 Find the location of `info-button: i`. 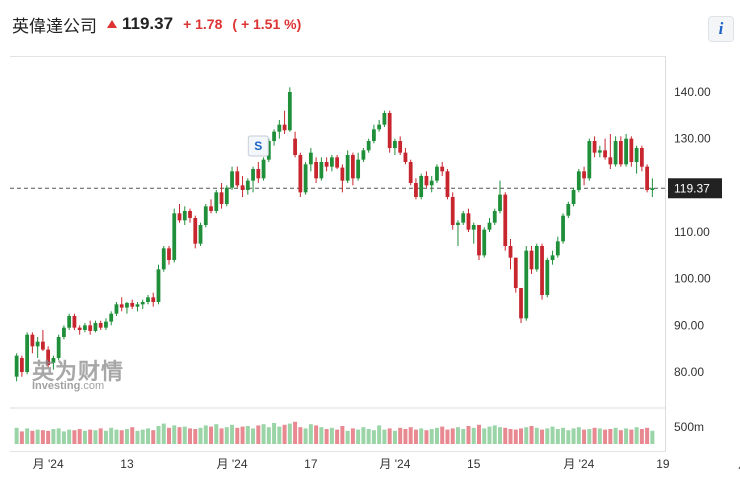

info-button: i is located at coordinates (721, 29).